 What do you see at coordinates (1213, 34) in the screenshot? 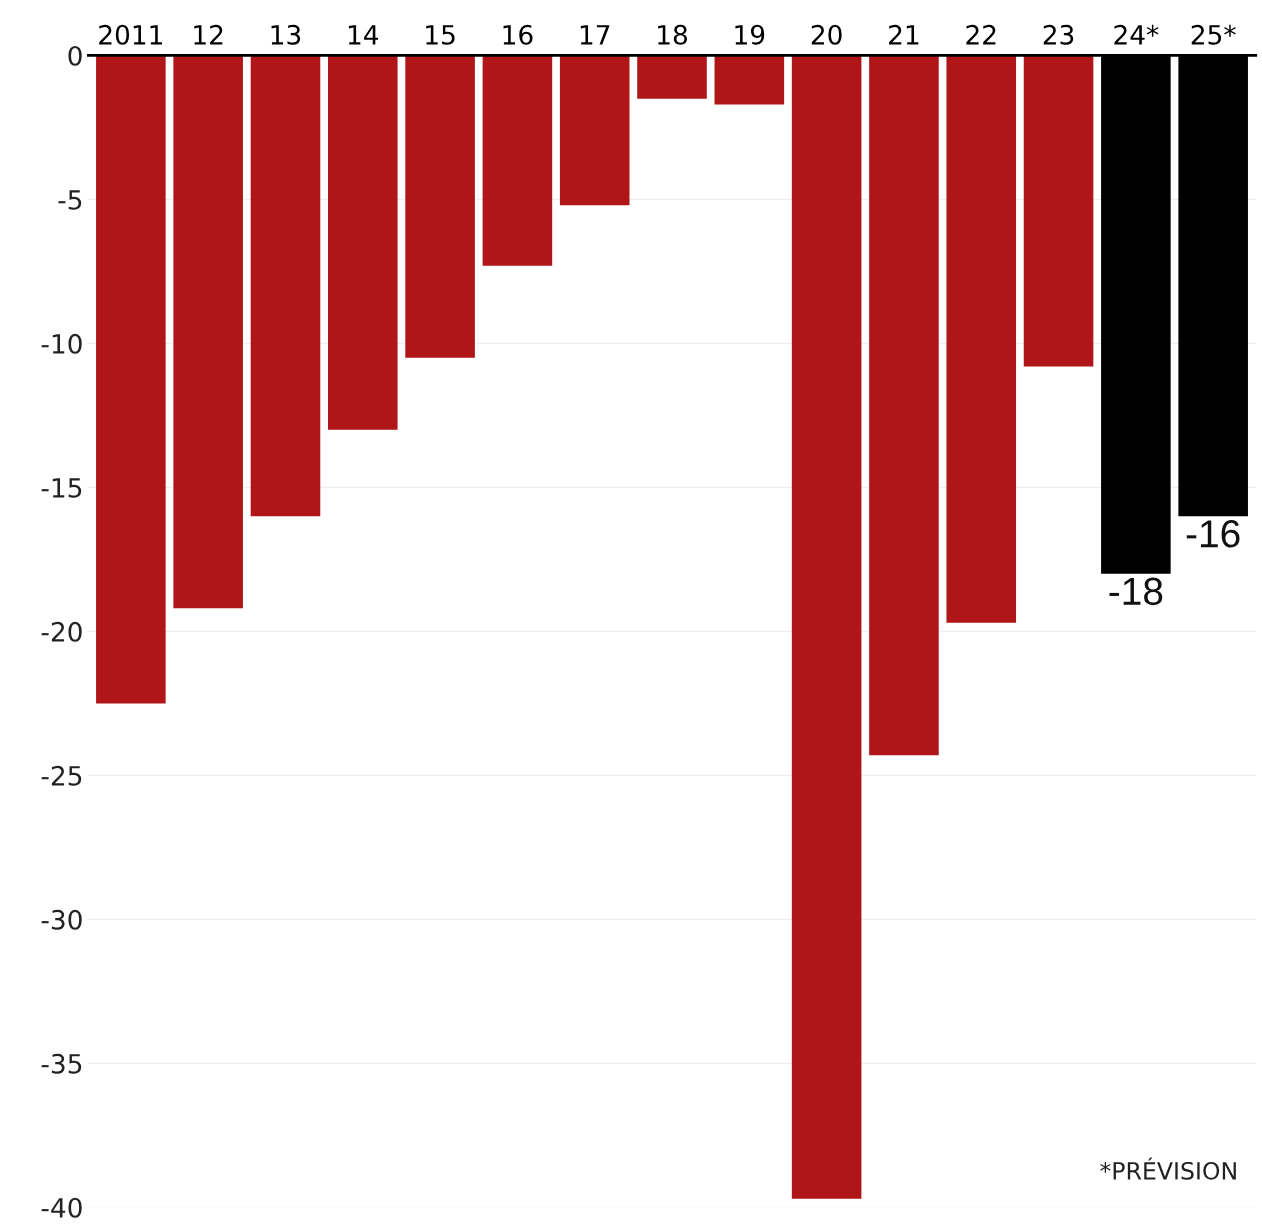
I see `x-tick-label: 25*` at bounding box center [1213, 34].